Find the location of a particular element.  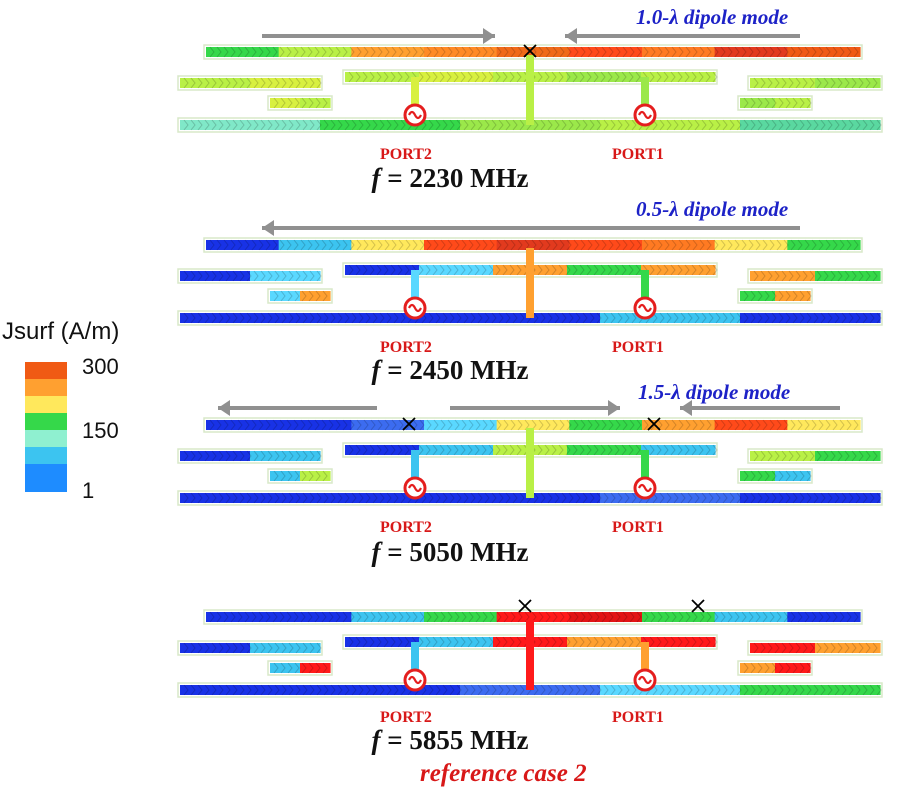

right-stub-upper-frame is located at coordinates (815, 456).